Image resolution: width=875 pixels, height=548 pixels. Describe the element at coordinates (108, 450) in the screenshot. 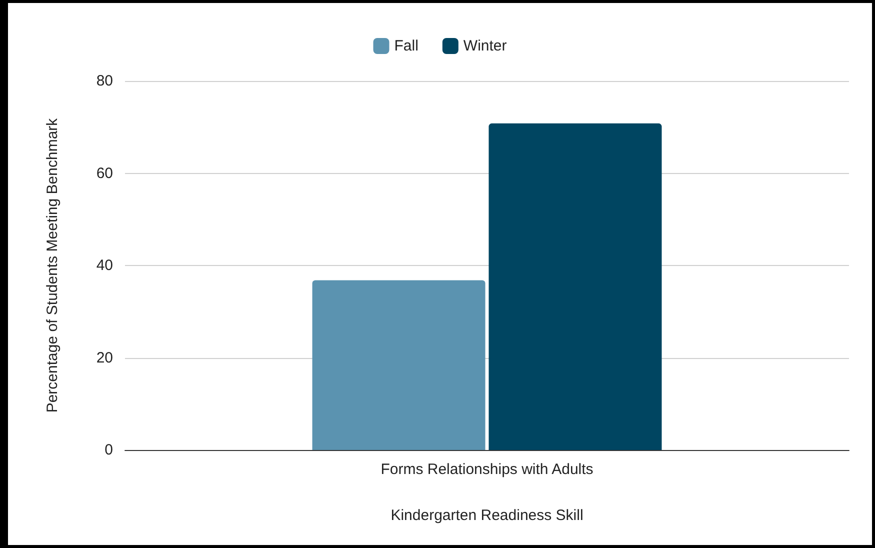

I see `y-tick-label: 0` at that location.